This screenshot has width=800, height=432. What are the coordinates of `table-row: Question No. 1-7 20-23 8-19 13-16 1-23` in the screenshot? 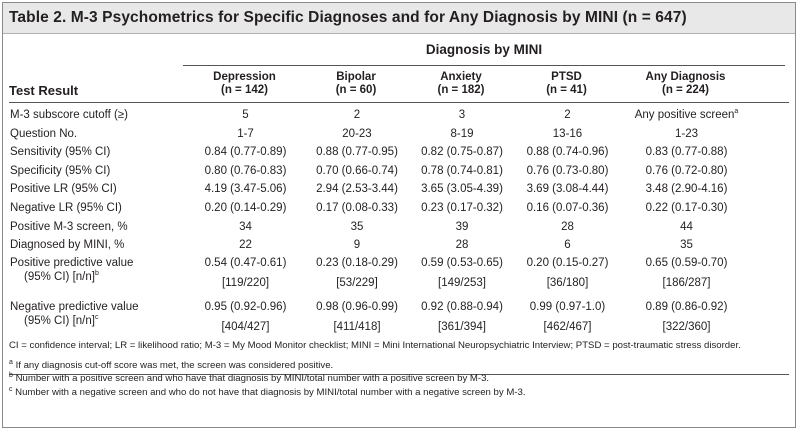 It's located at (354, 133).